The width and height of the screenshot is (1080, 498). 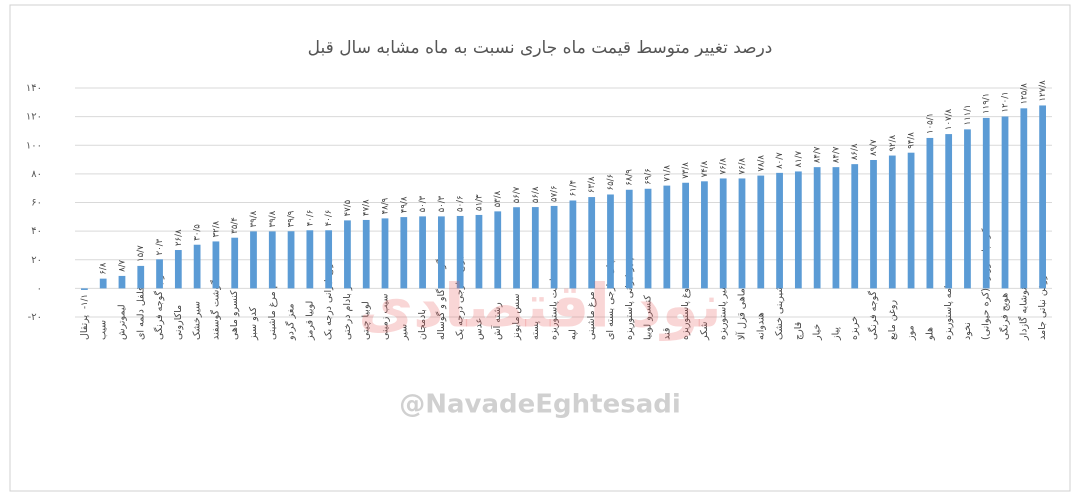 What do you see at coordinates (723, 311) in the screenshot?
I see `x-tick-label: شیر پاستوریزه` at bounding box center [723, 311].